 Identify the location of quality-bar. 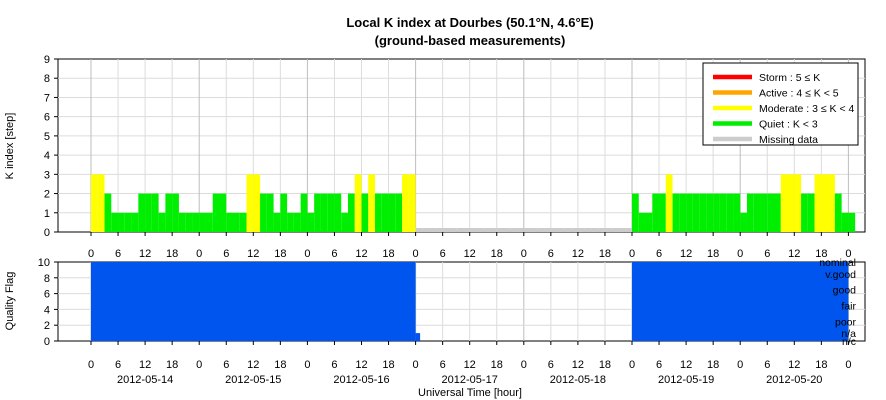
(418, 337).